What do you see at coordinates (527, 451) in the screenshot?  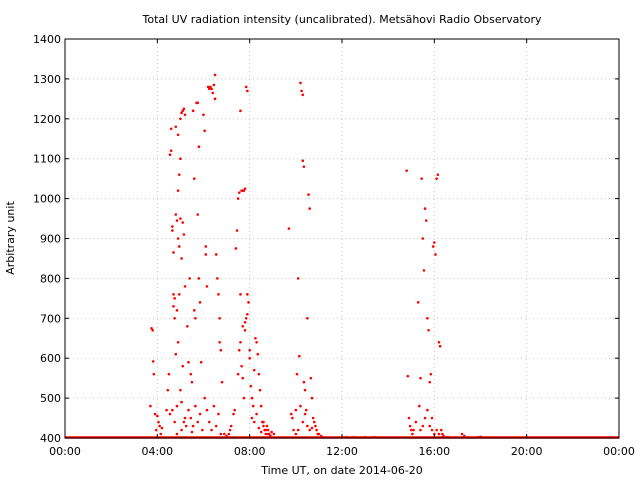 I see `x-tick-label: 20:00` at bounding box center [527, 451].